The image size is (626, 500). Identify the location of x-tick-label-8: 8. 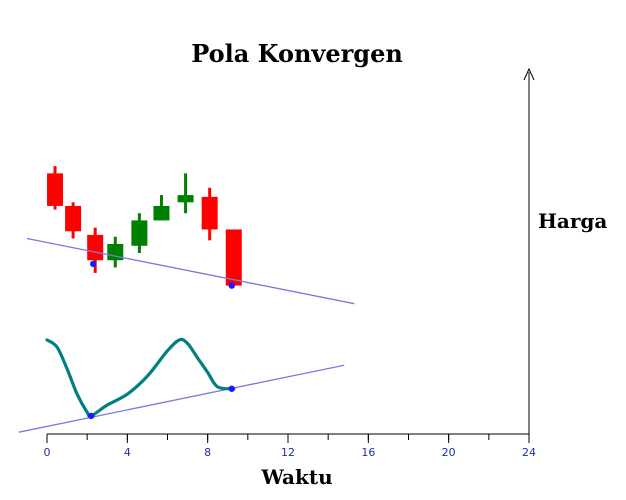
(207, 452).